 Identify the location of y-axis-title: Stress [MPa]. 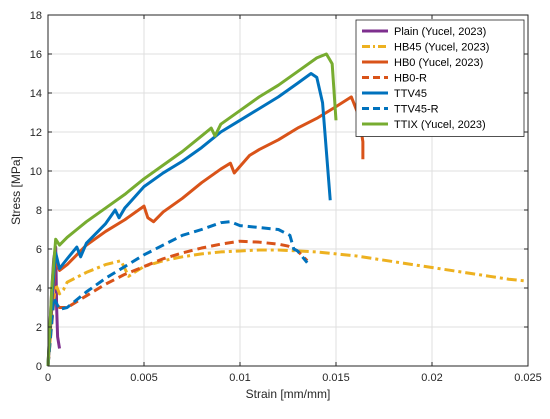
(16, 190).